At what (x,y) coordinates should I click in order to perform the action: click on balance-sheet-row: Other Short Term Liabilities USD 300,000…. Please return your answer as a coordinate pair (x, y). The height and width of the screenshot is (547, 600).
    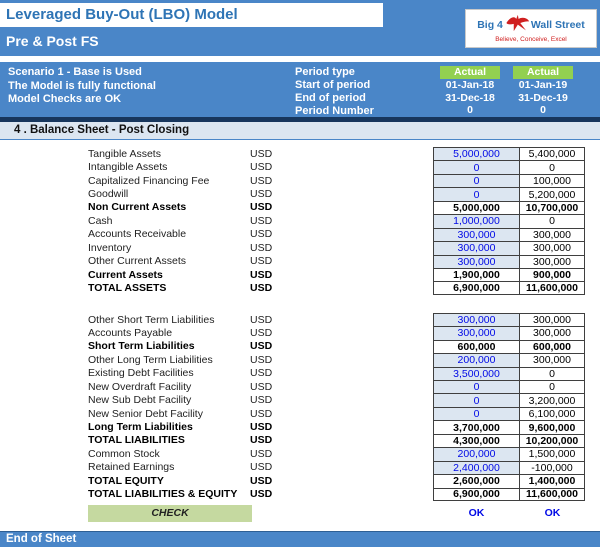
    Looking at the image, I should click on (300, 319).